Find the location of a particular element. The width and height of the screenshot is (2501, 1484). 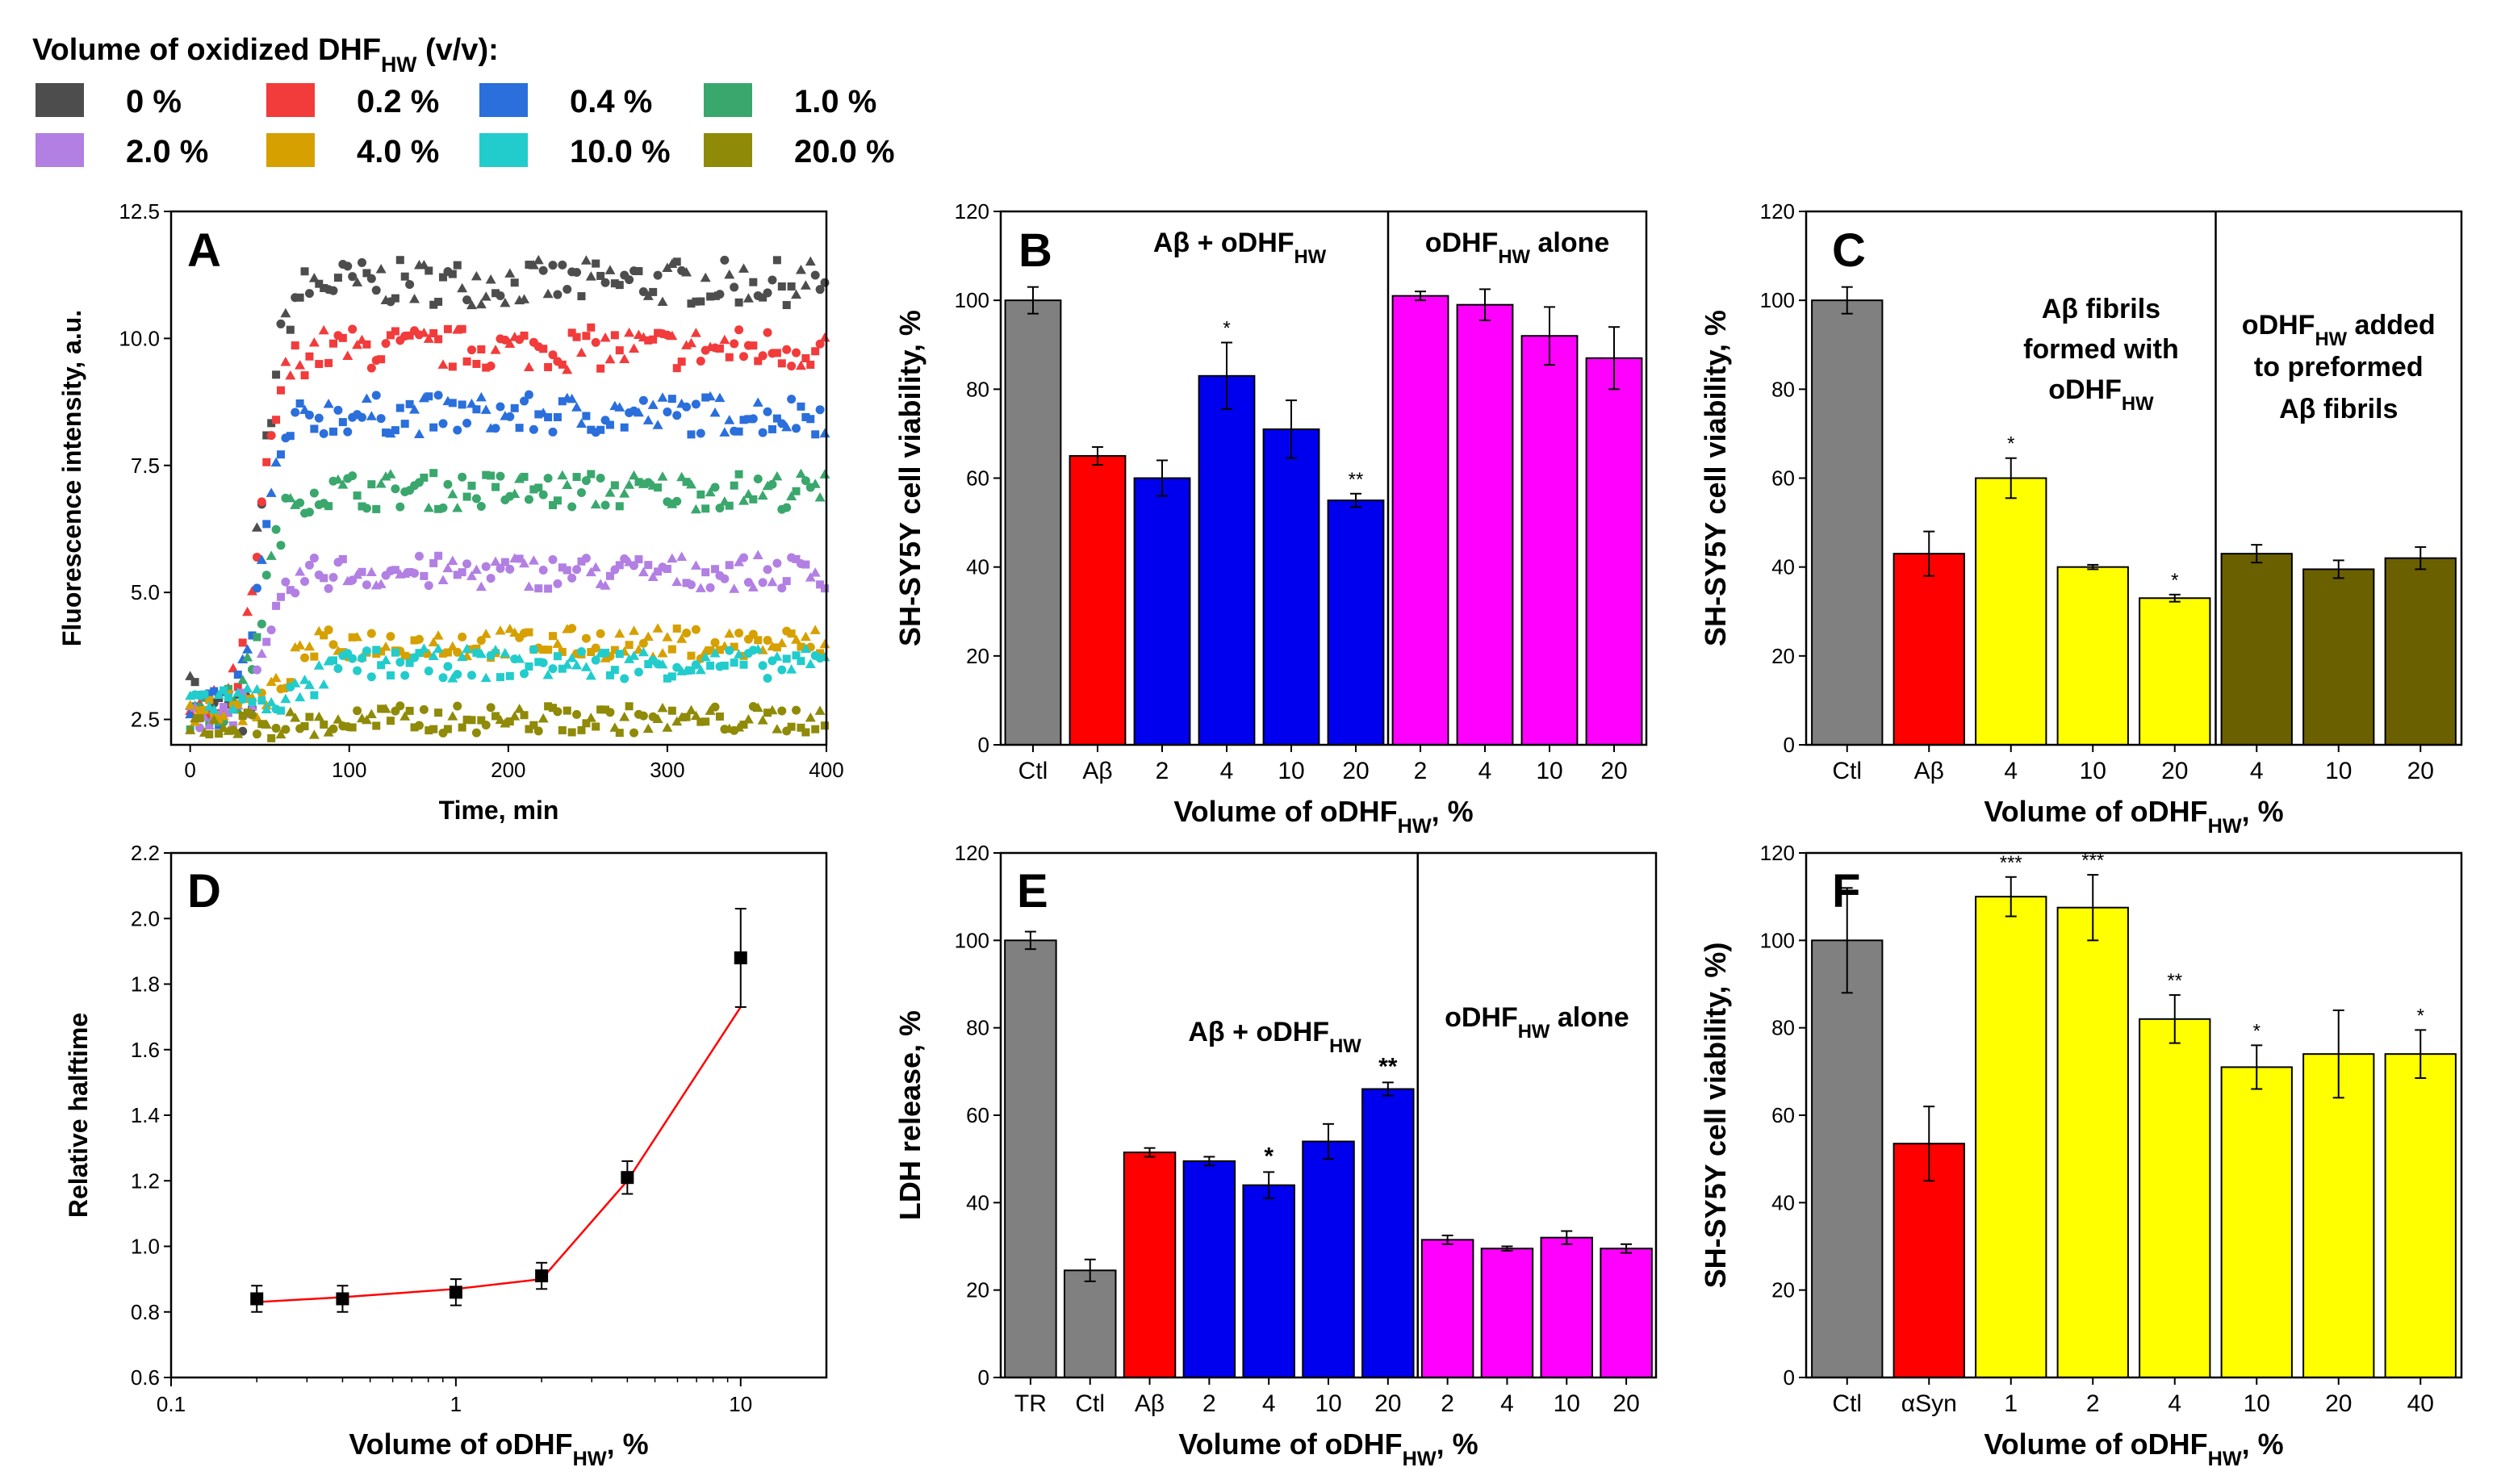

panel-b-ylabel: SH-SY5Y cell viability, % is located at coordinates (910, 478).